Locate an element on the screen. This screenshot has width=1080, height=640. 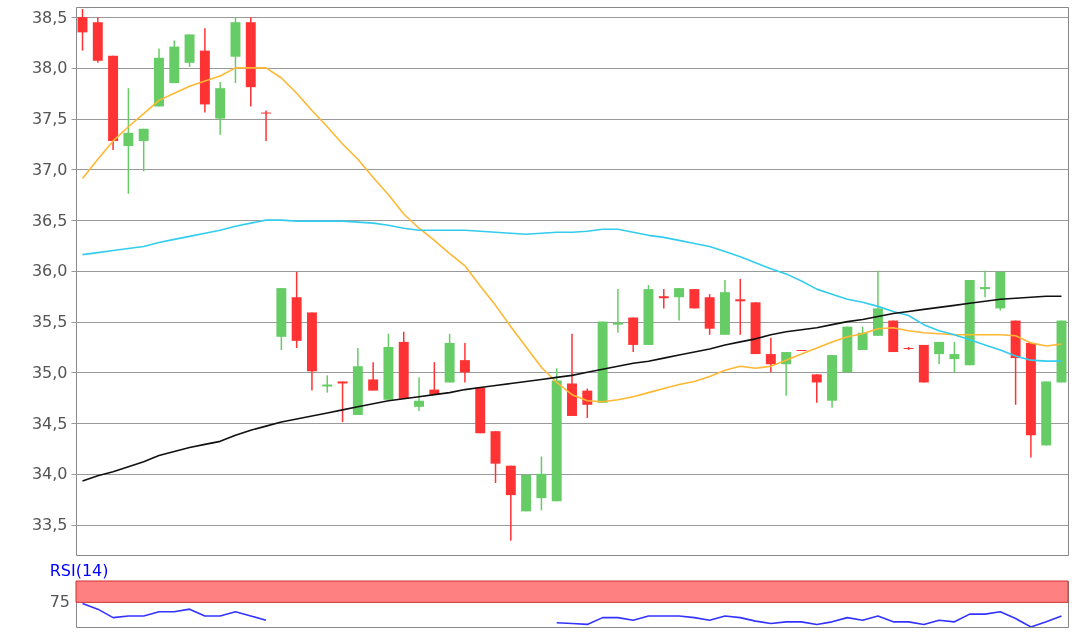
y-tick-label: 34,5 is located at coordinates (49, 423).